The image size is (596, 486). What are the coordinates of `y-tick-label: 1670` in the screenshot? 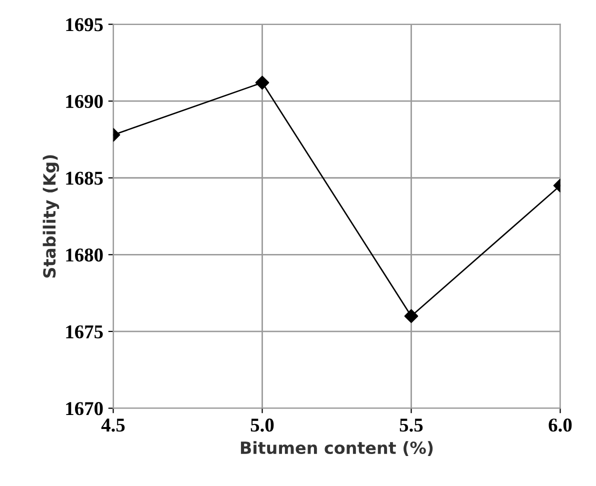 It's located at (84, 409).